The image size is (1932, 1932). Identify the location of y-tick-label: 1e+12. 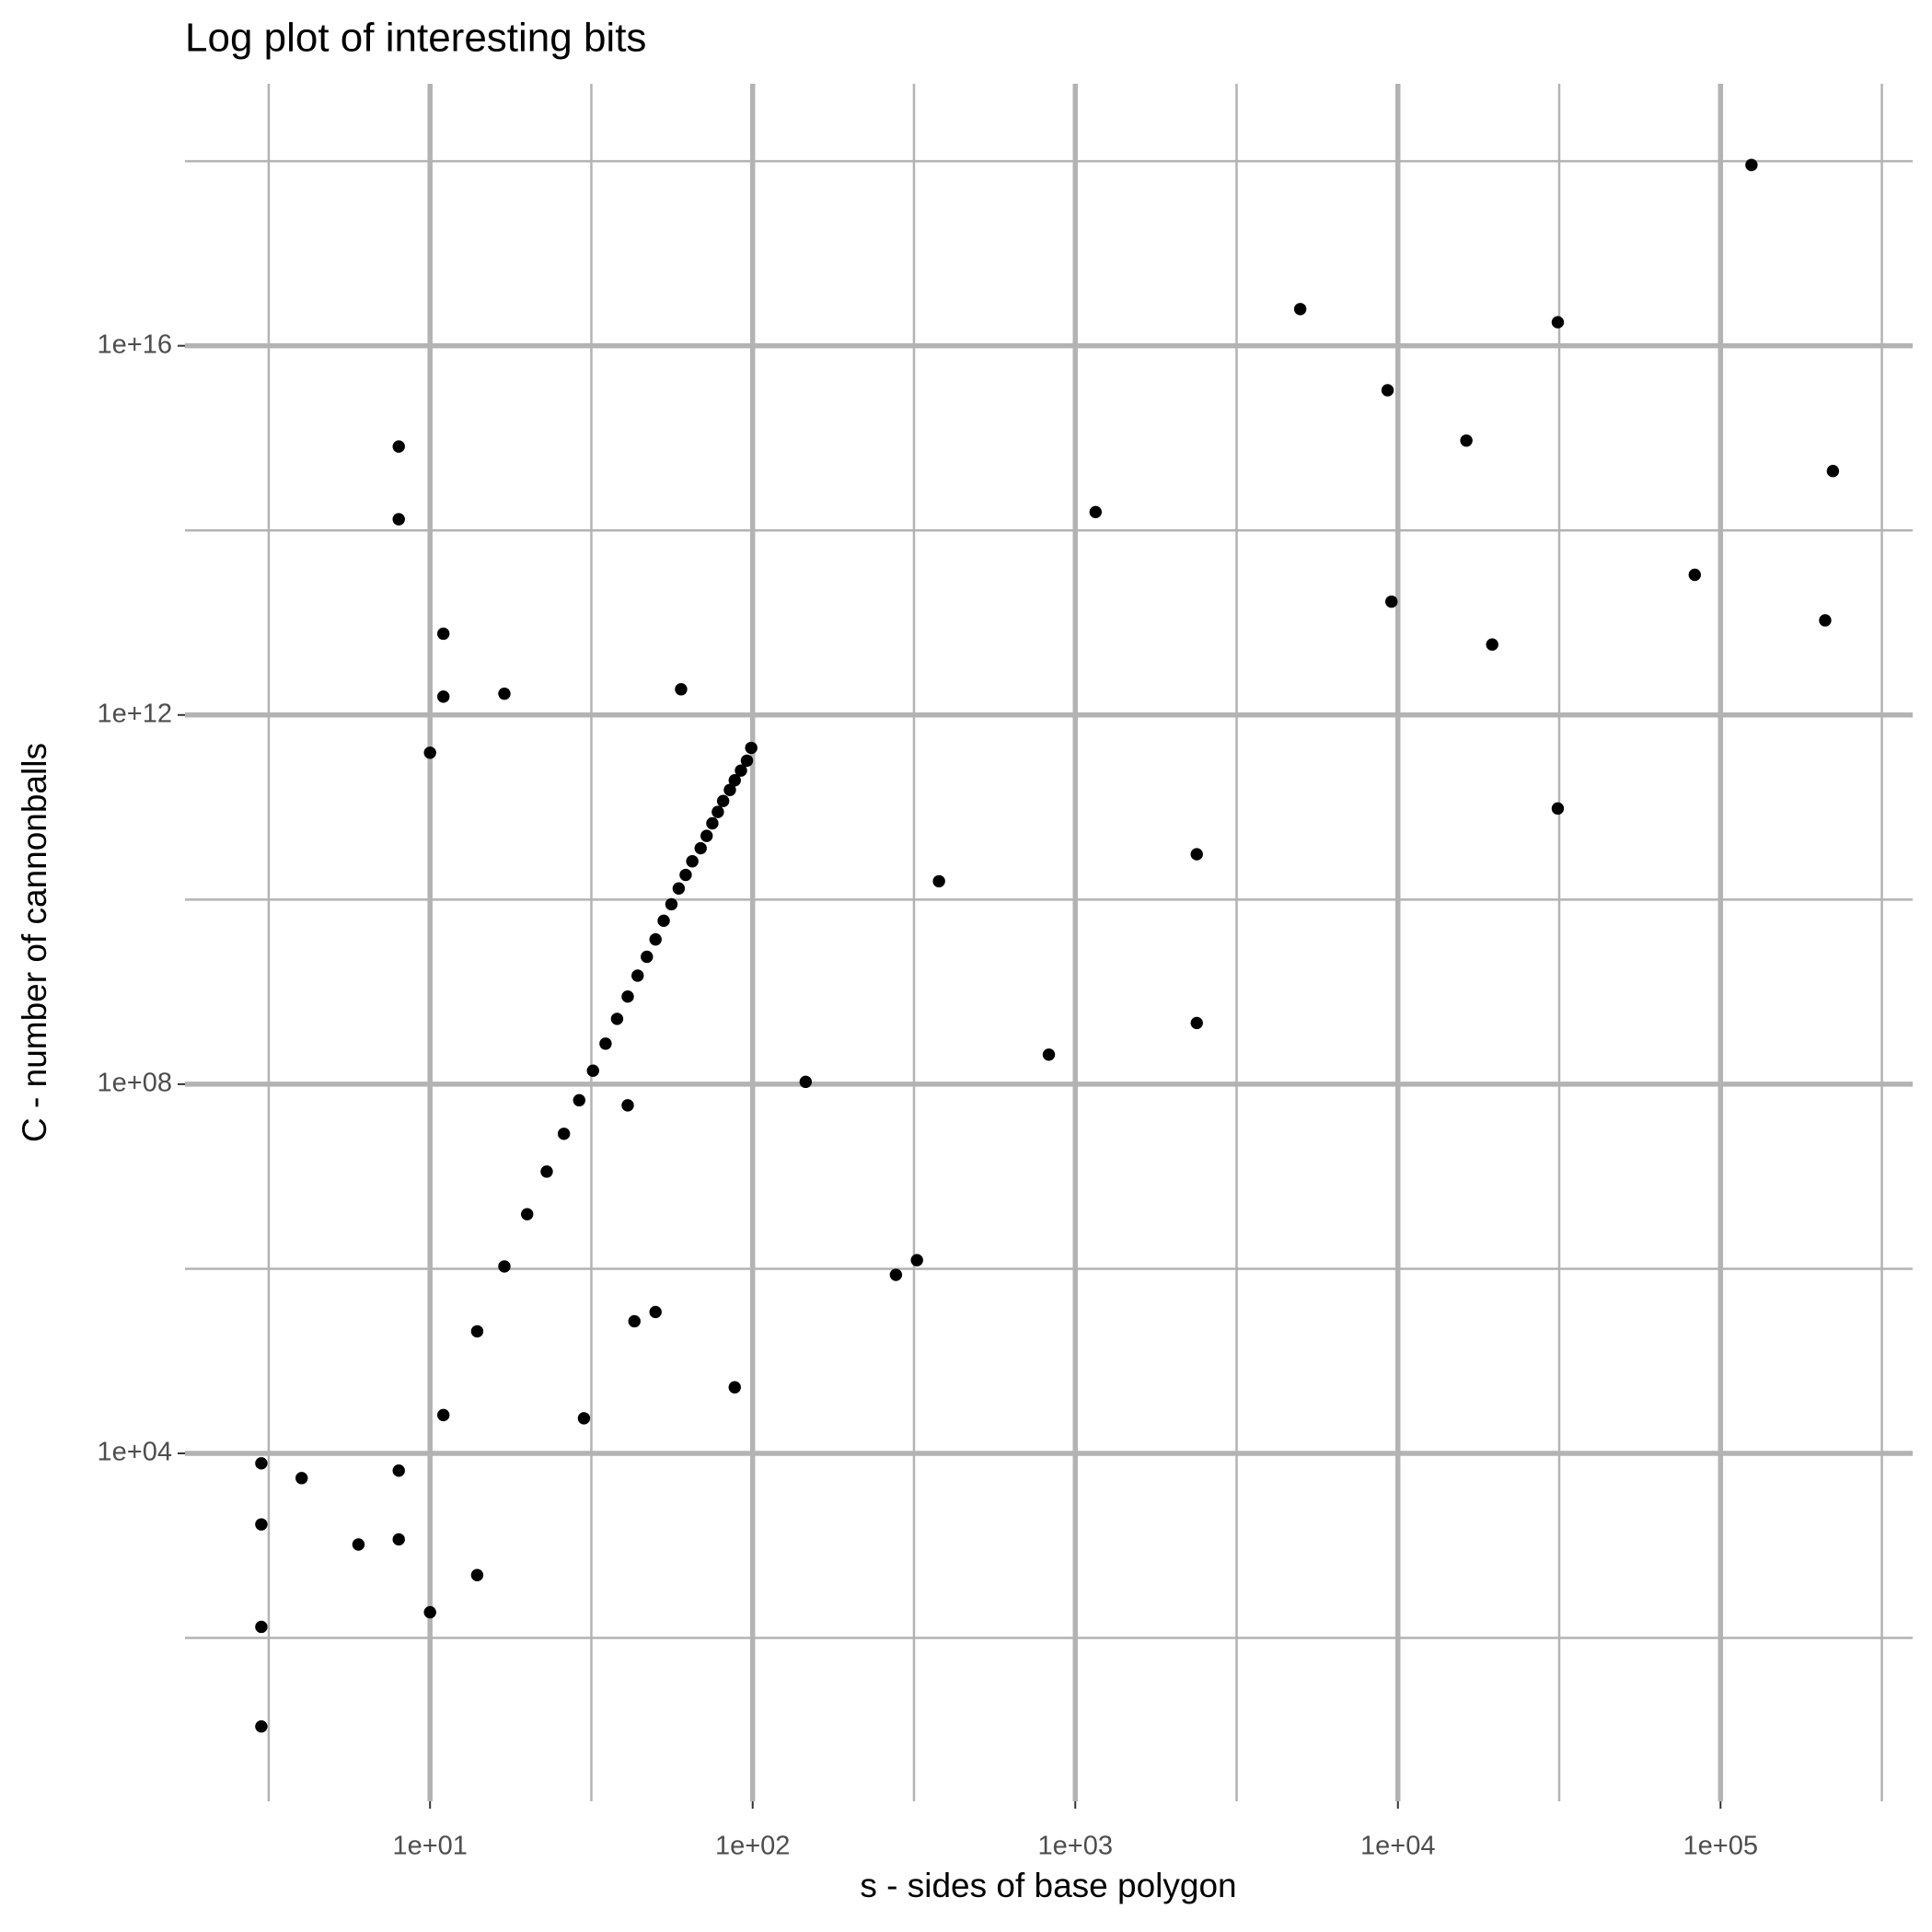
(135, 713).